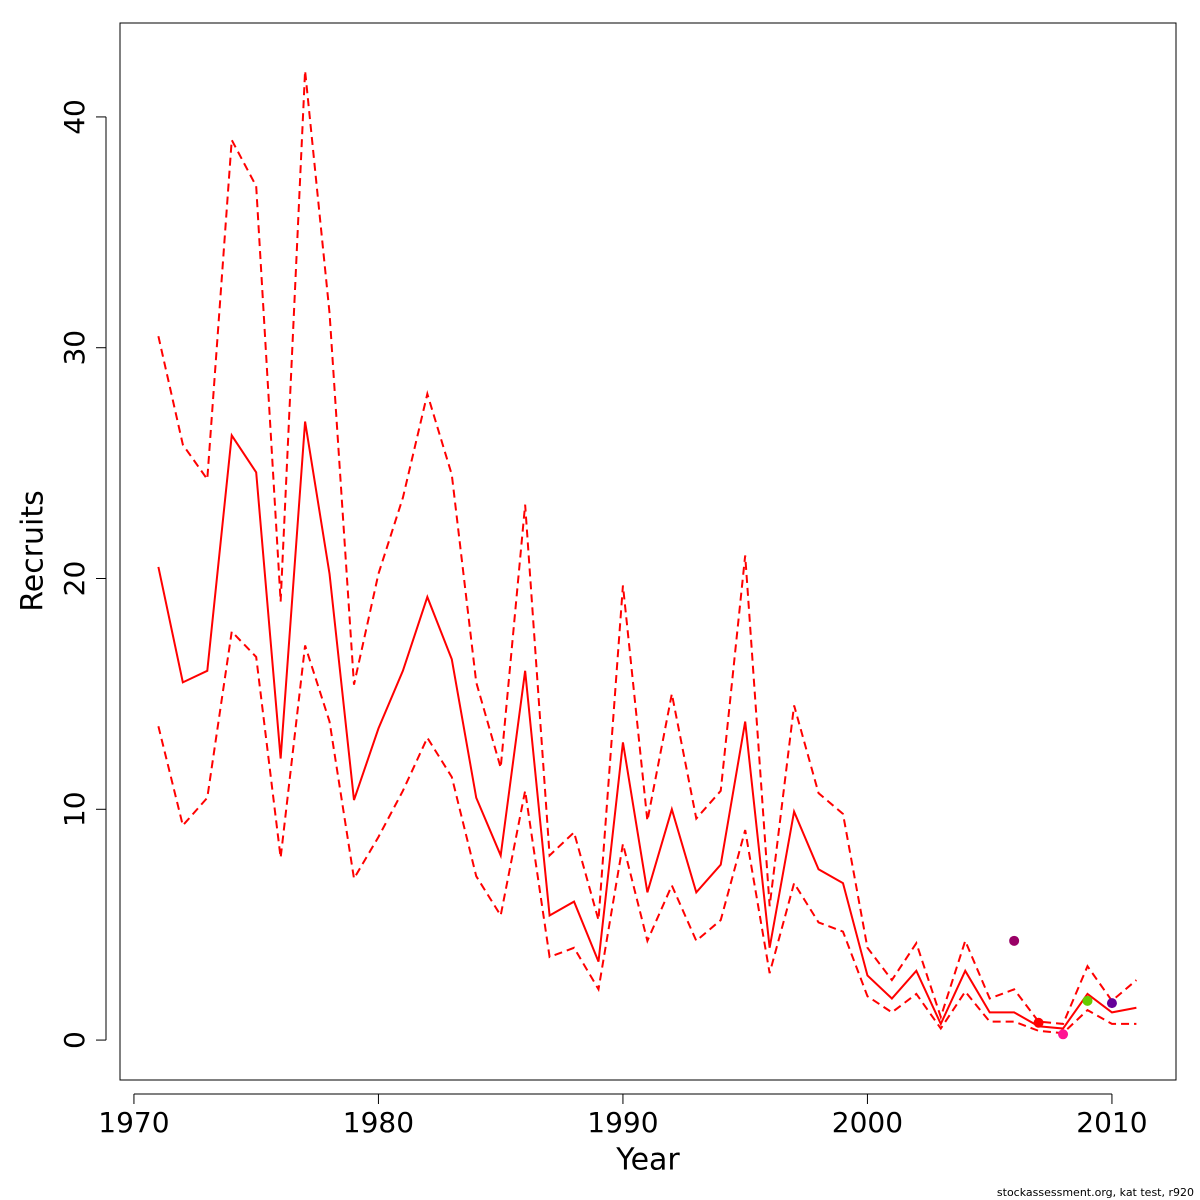  Describe the element at coordinates (622, 1122) in the screenshot. I see `x-tick-label: 1990` at that location.